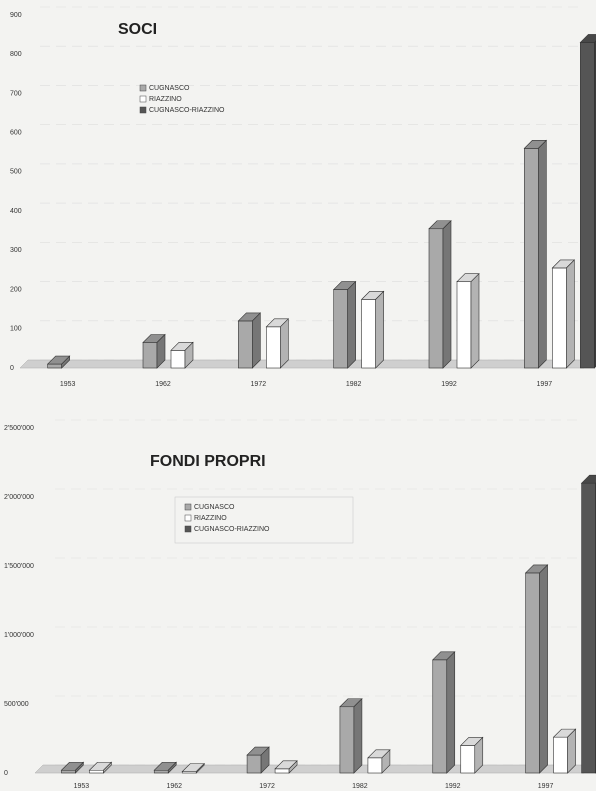  Describe the element at coordinates (174, 786) in the screenshot. I see `x-tick-label: 1962` at that location.